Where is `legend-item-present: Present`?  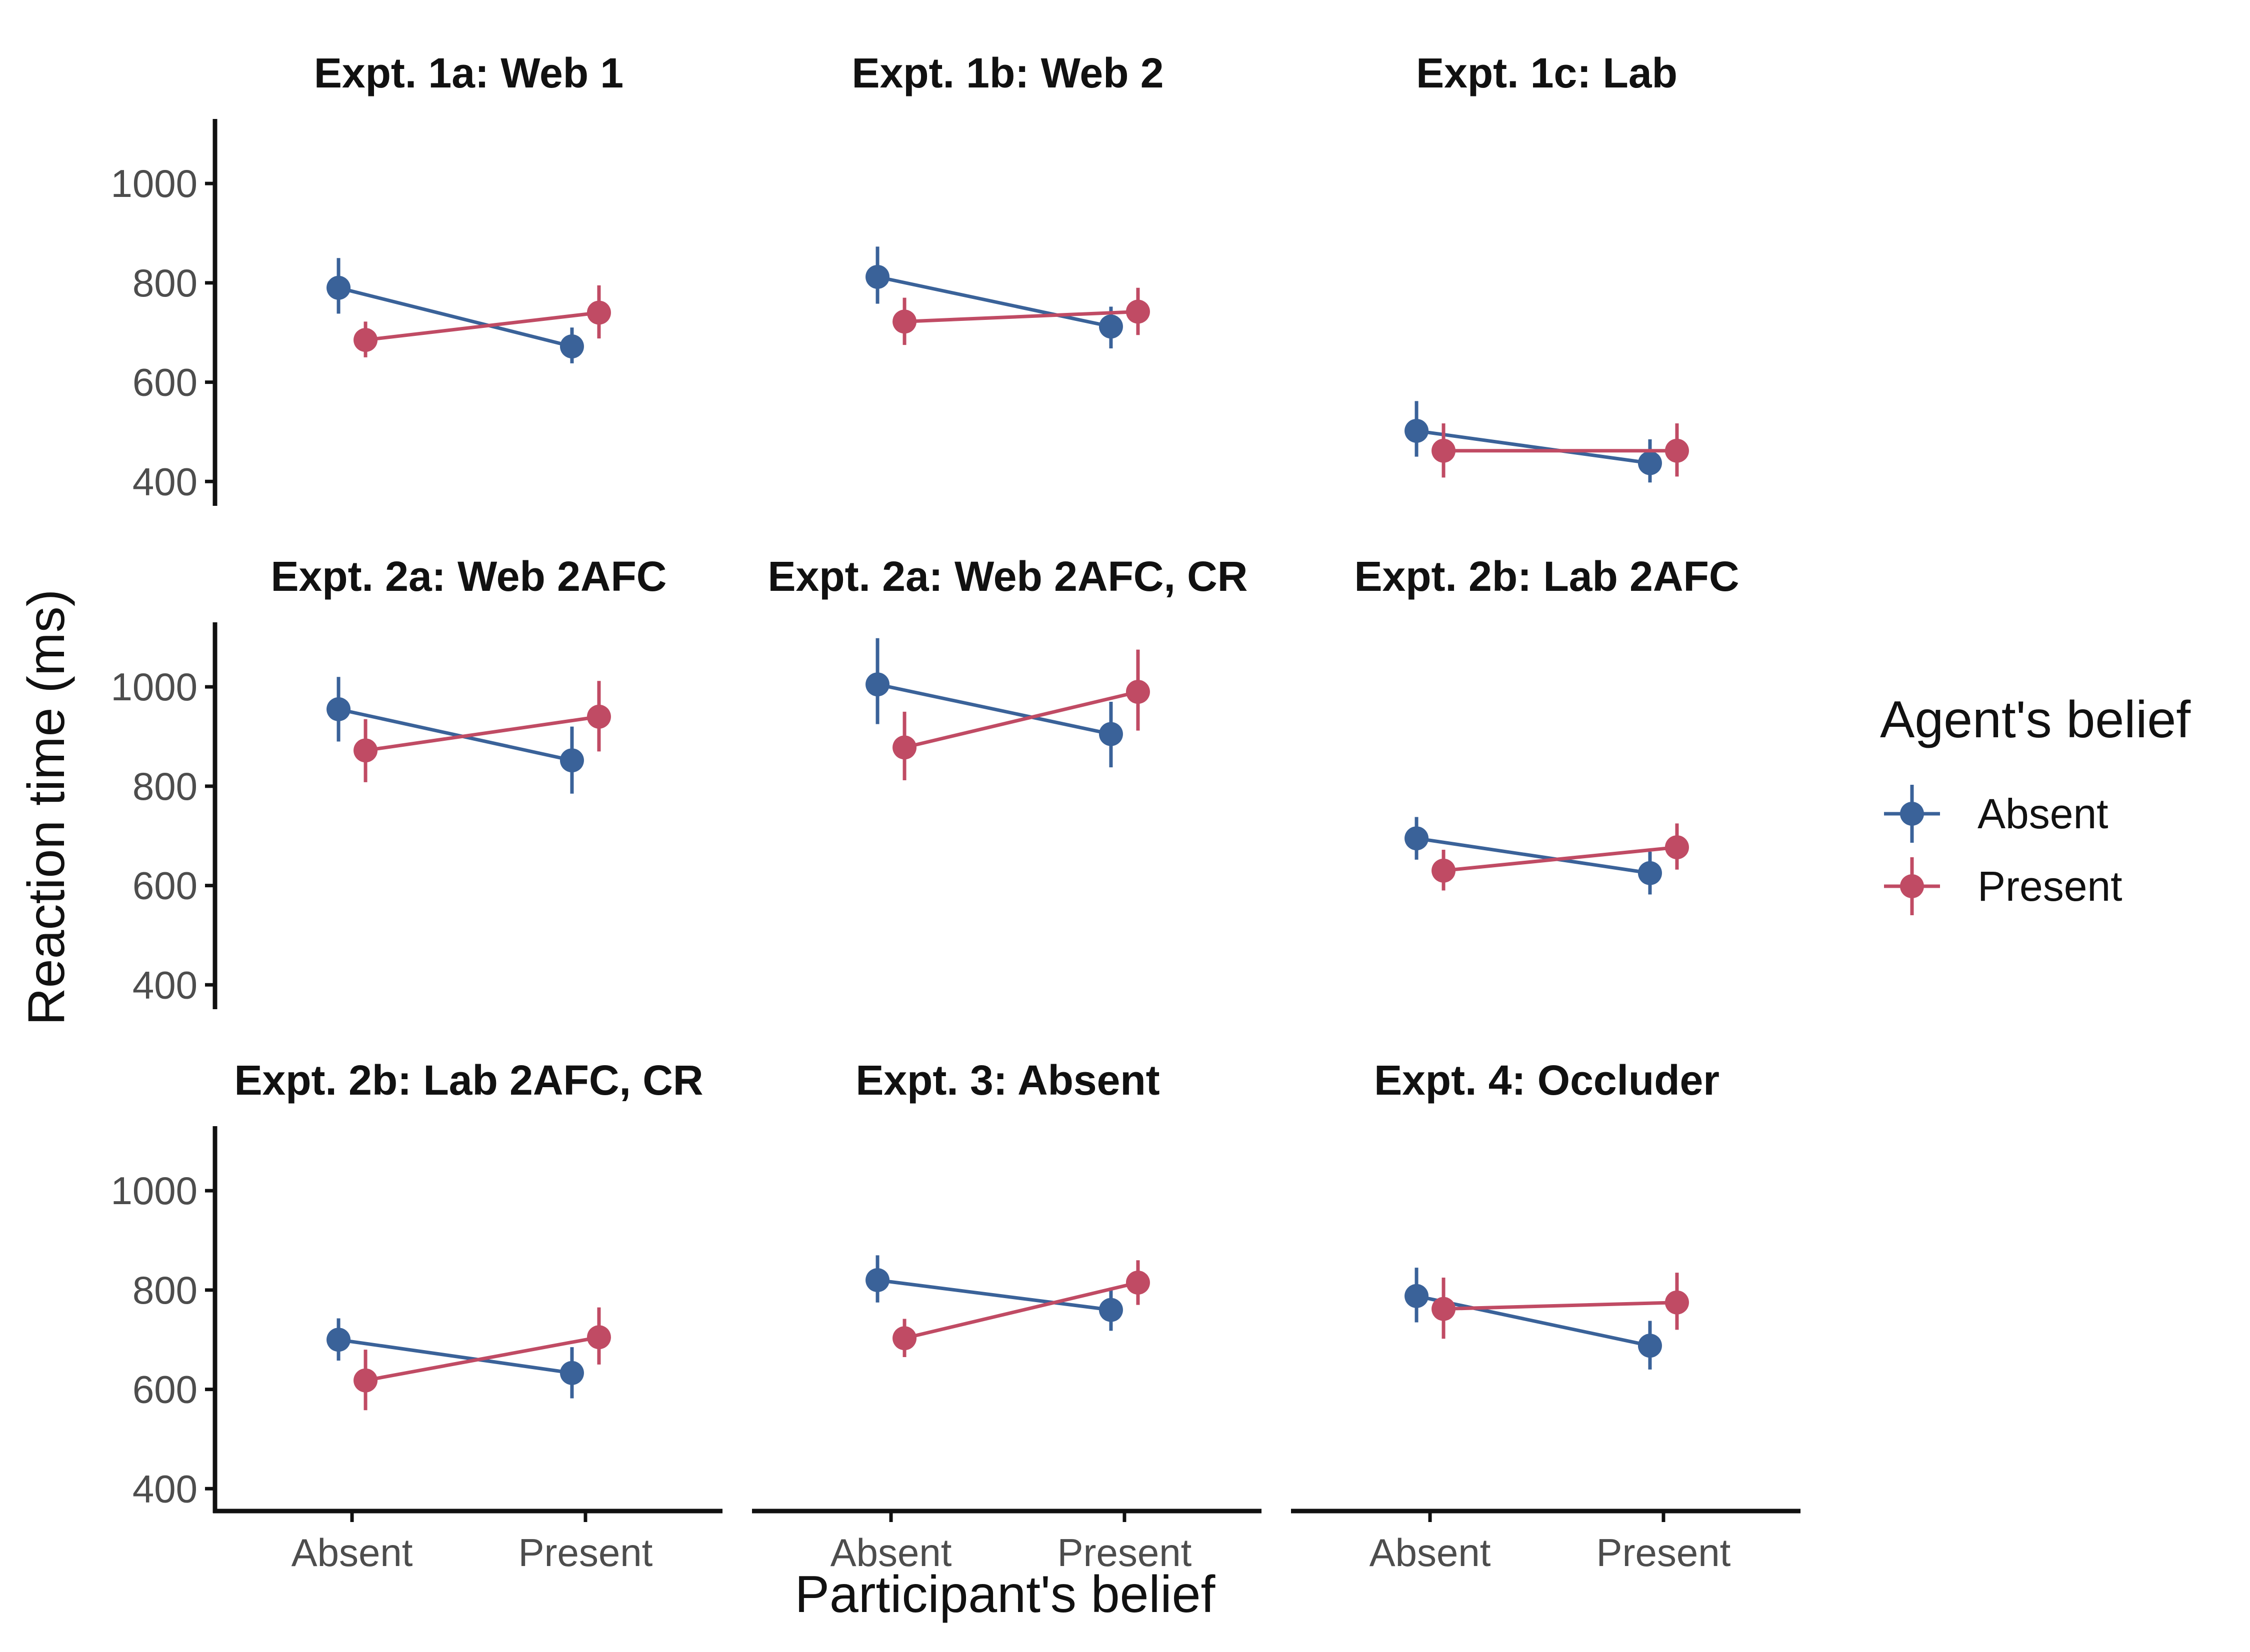 legend-item-present: Present is located at coordinates (2003, 886).